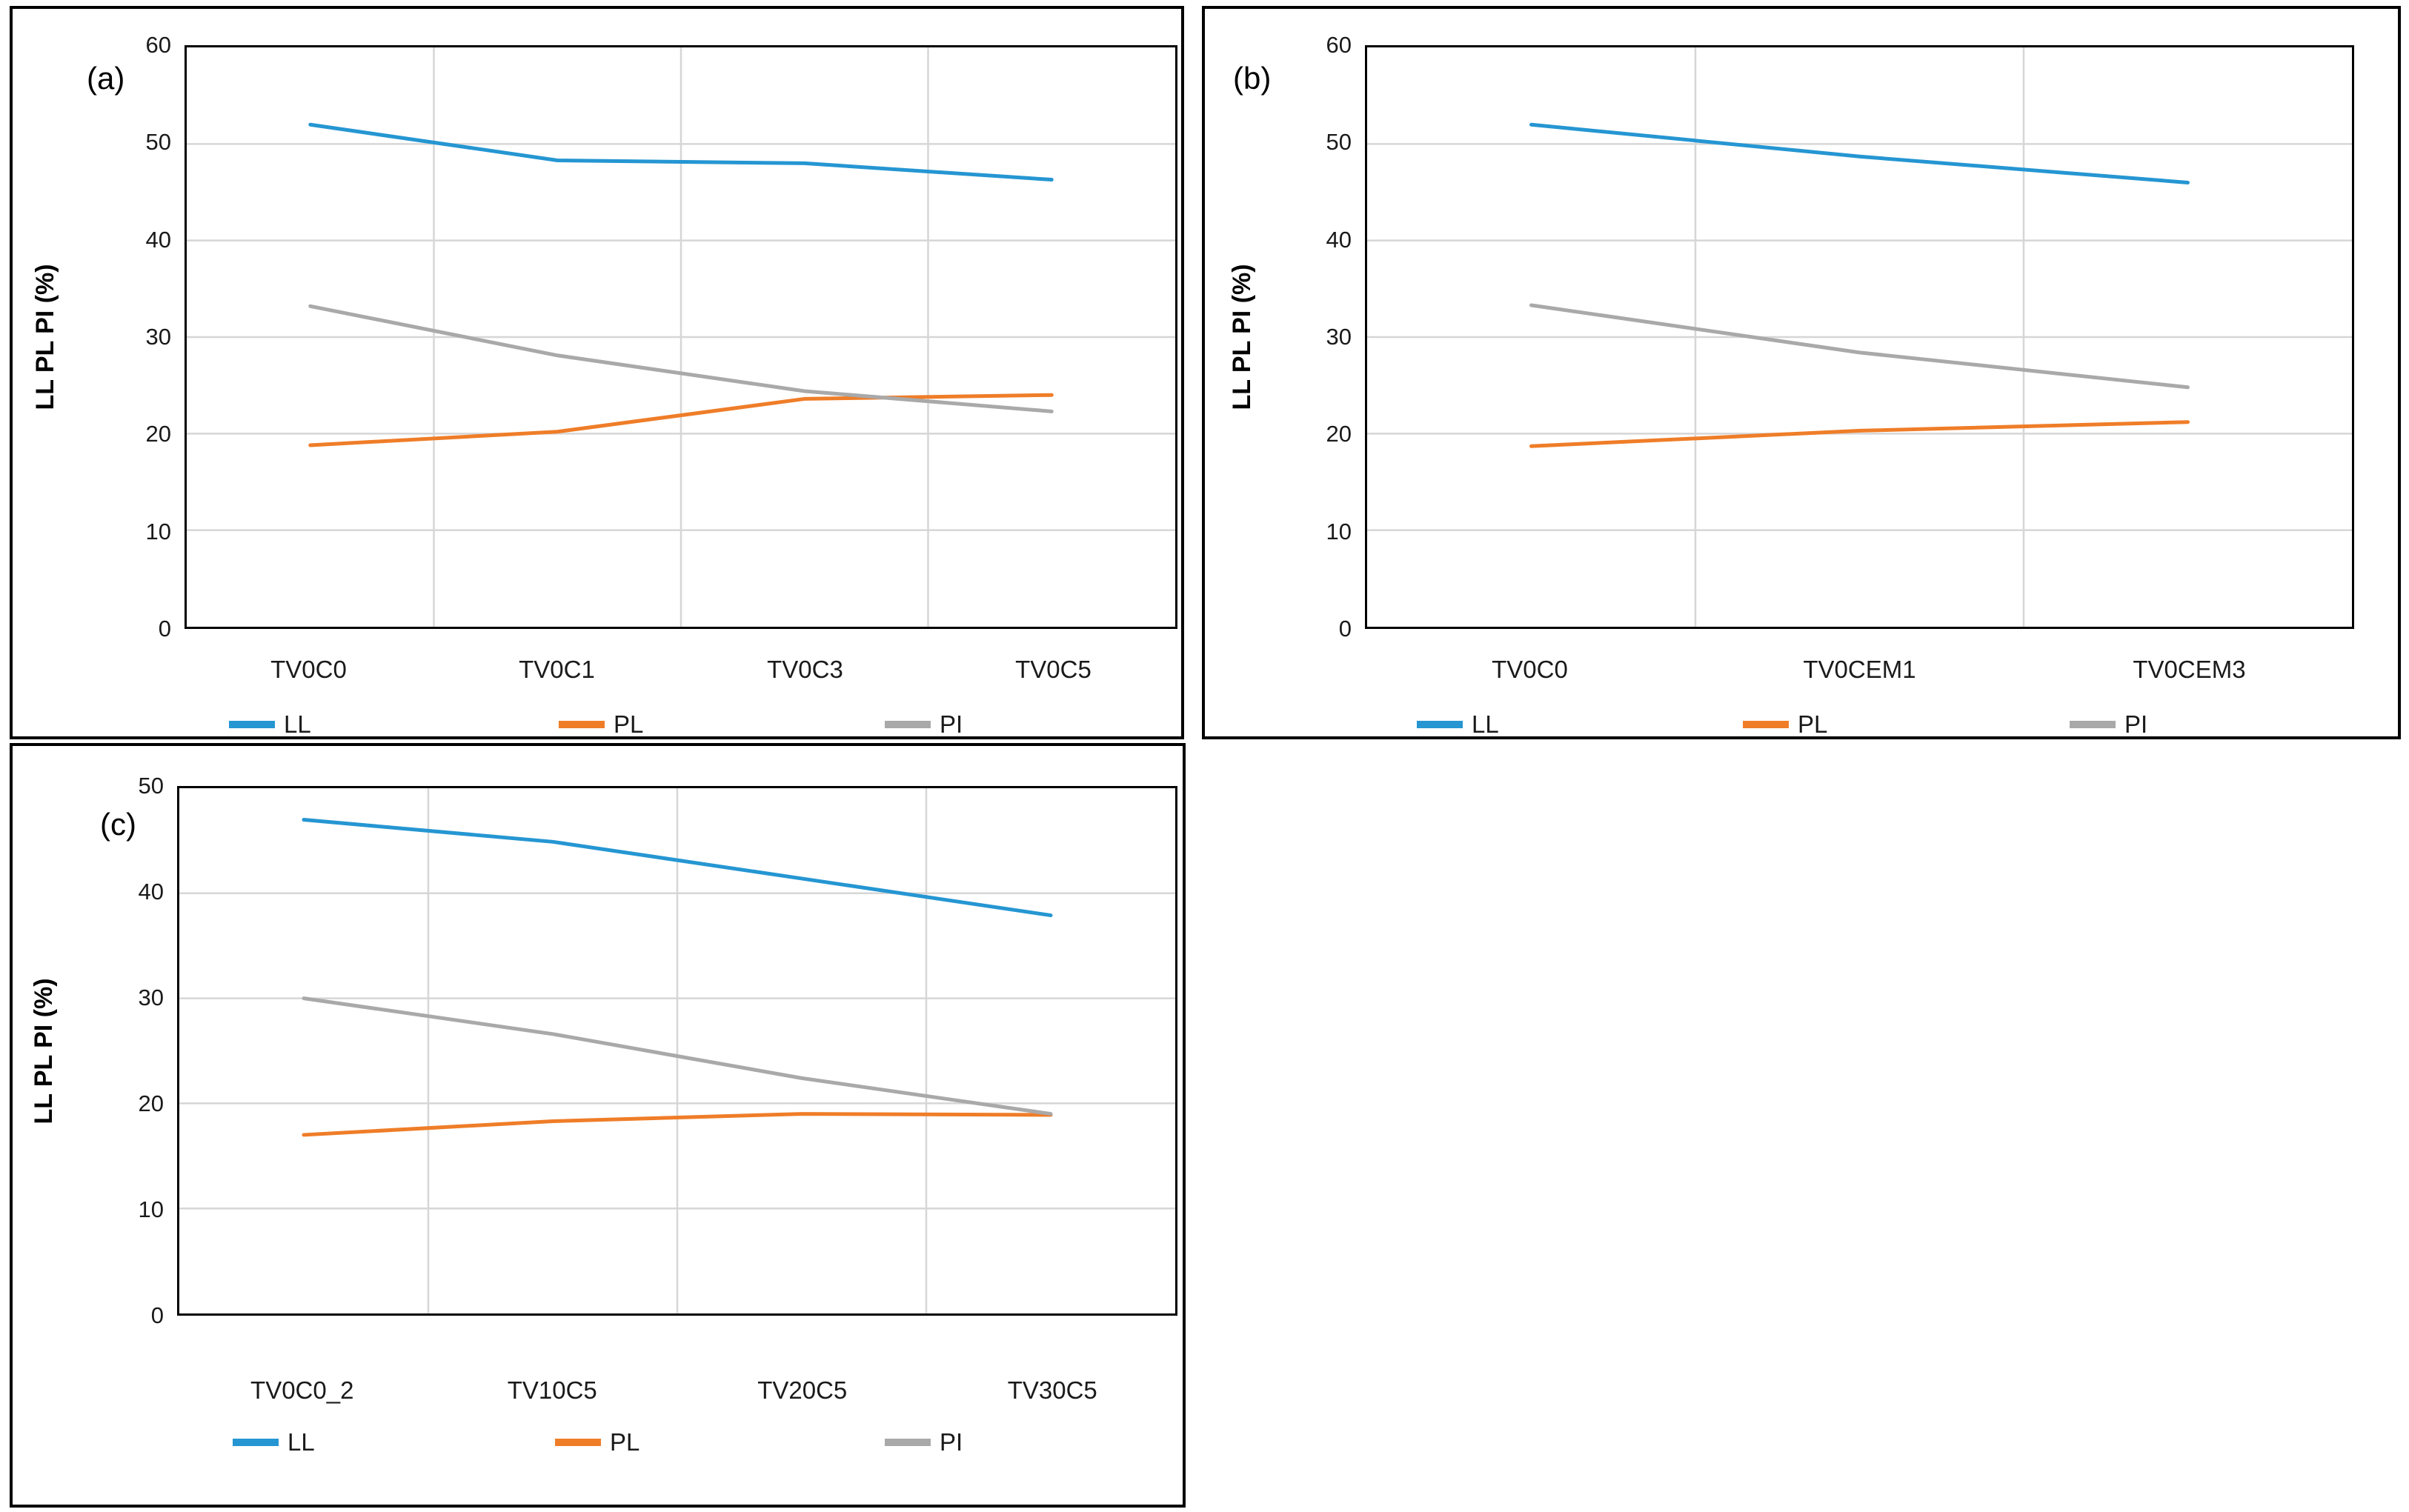  Describe the element at coordinates (106, 78) in the screenshot. I see `panel-label-a: (a)` at that location.